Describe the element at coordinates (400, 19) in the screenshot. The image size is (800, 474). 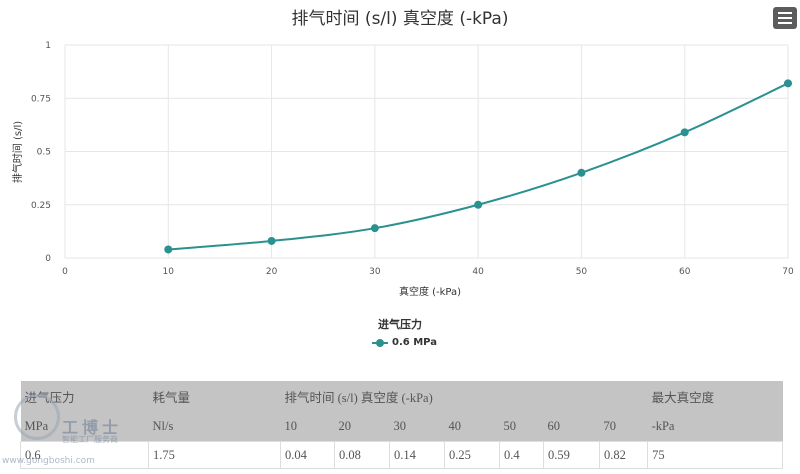
I see `chart-title: 排气时间 (s/l) 真空度 (-kPa)` at that location.